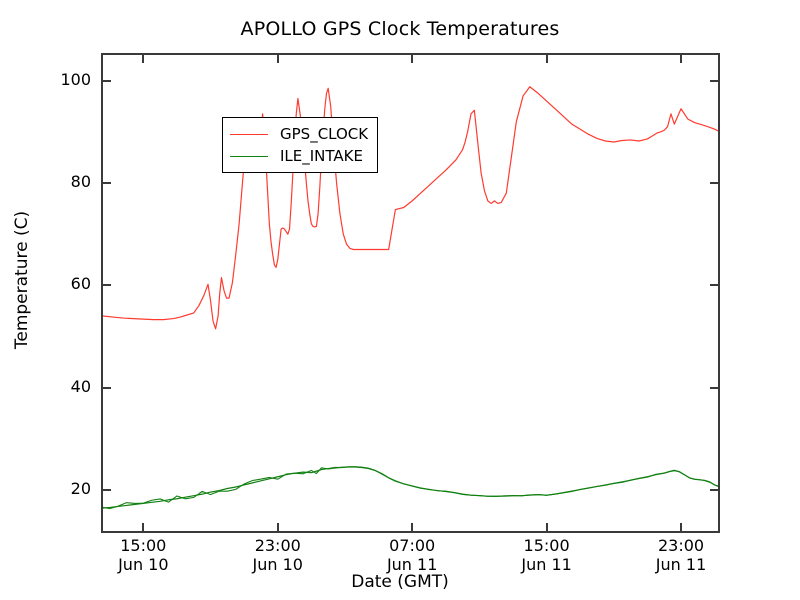  Describe the element at coordinates (80, 181) in the screenshot. I see `y-tick-label: 80` at that location.